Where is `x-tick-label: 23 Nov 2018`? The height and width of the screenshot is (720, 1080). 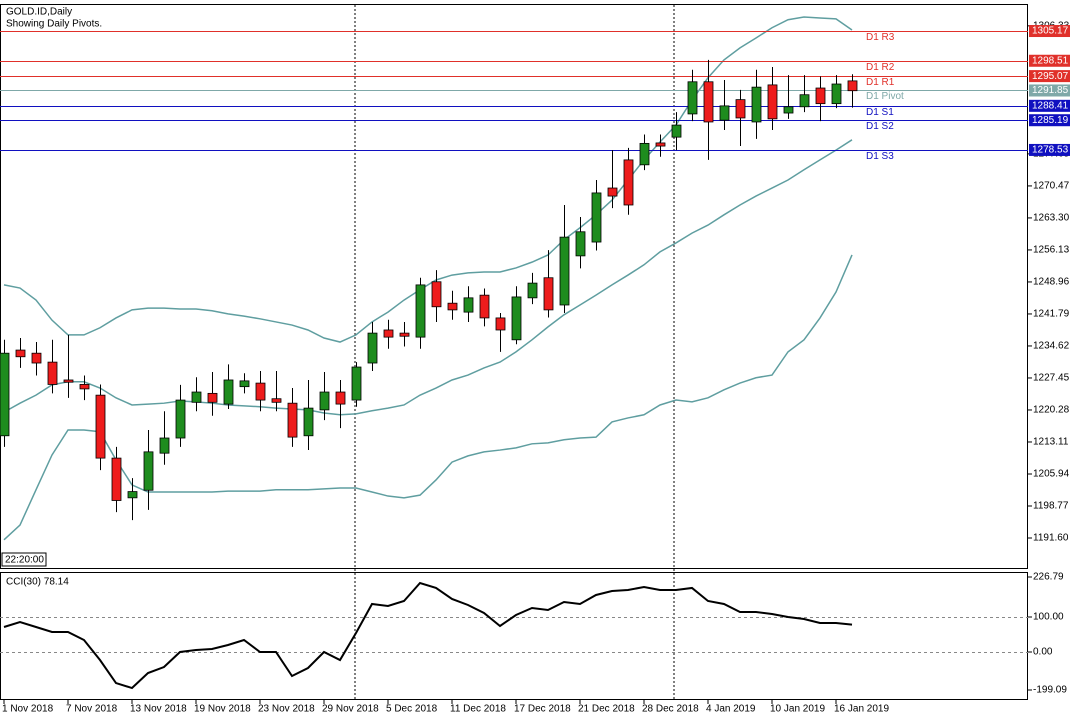
x-tick-label: 23 Nov 2018 is located at coordinates (286, 709).